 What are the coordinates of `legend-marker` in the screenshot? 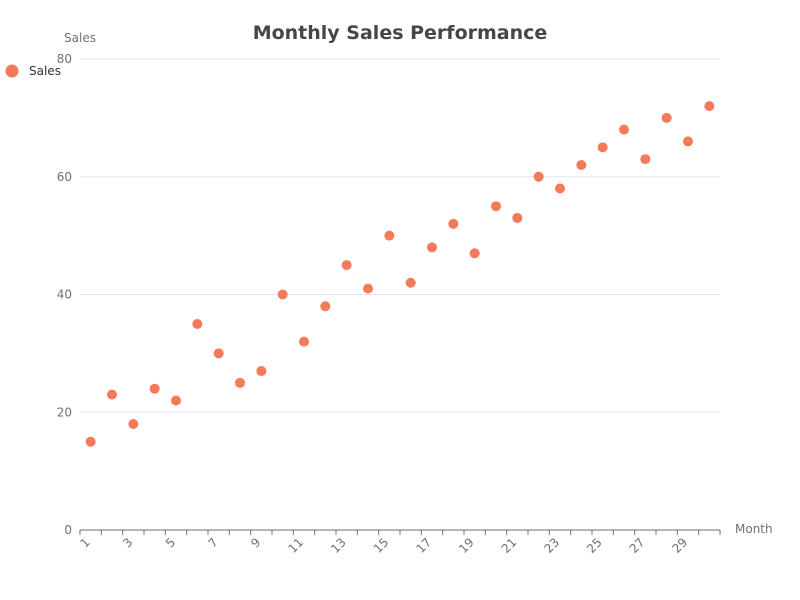 It's located at (12, 71).